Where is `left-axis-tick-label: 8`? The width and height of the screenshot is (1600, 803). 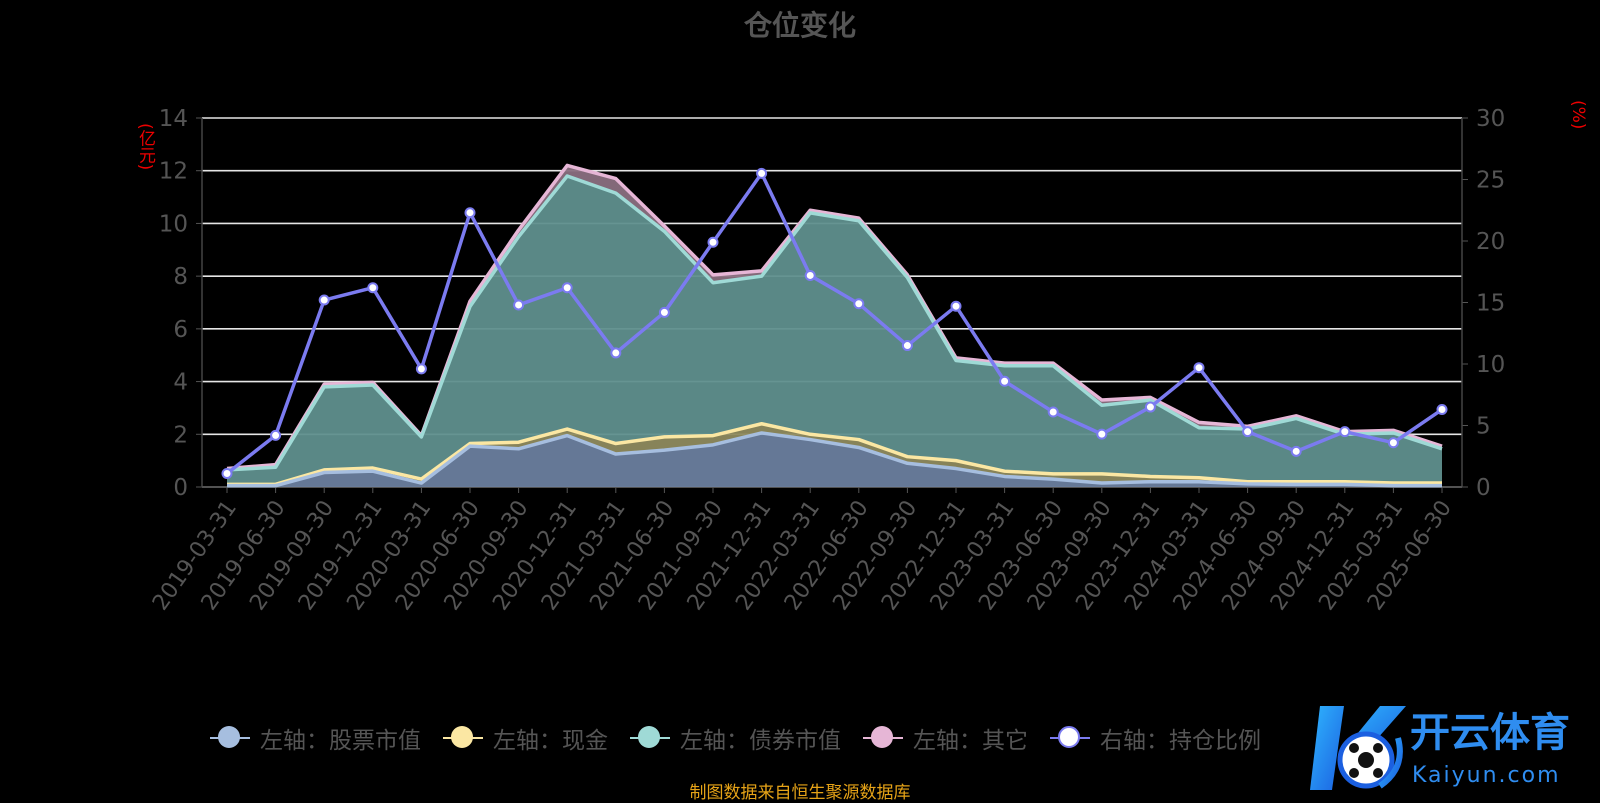 left-axis-tick-label: 8 is located at coordinates (180, 277).